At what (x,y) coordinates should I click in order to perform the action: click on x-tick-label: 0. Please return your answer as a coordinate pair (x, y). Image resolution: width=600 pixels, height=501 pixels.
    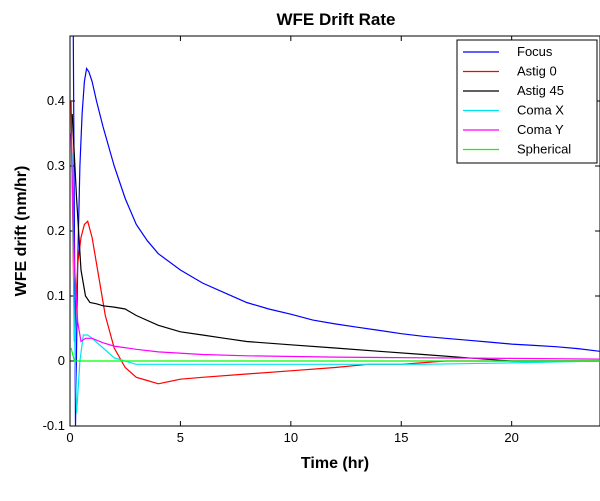
    Looking at the image, I should click on (69, 437).